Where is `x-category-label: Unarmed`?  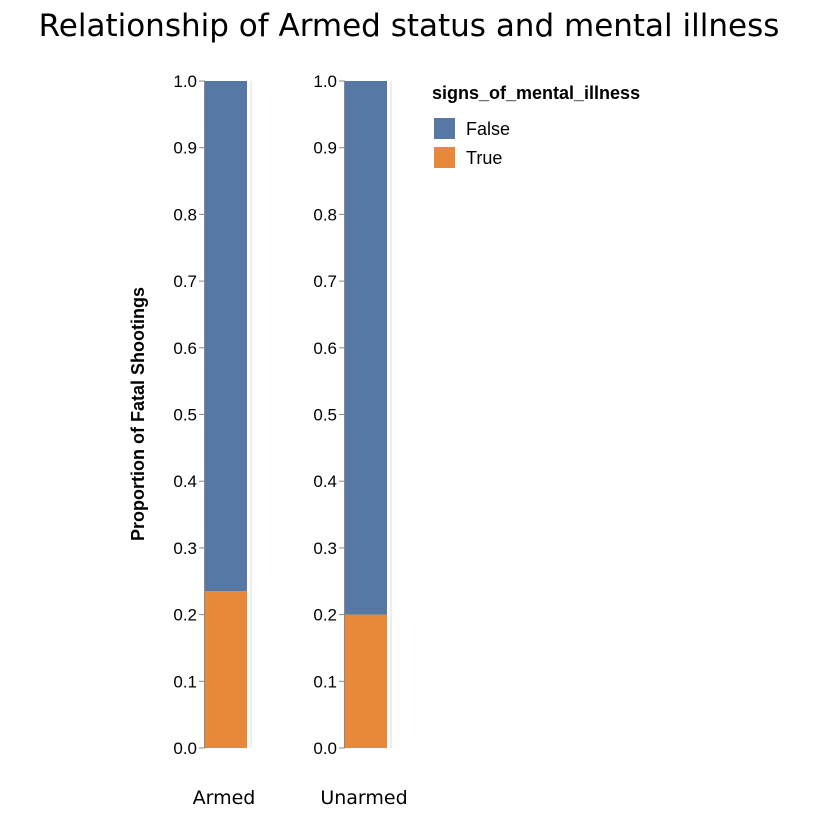 x-category-label: Unarmed is located at coordinates (363, 798).